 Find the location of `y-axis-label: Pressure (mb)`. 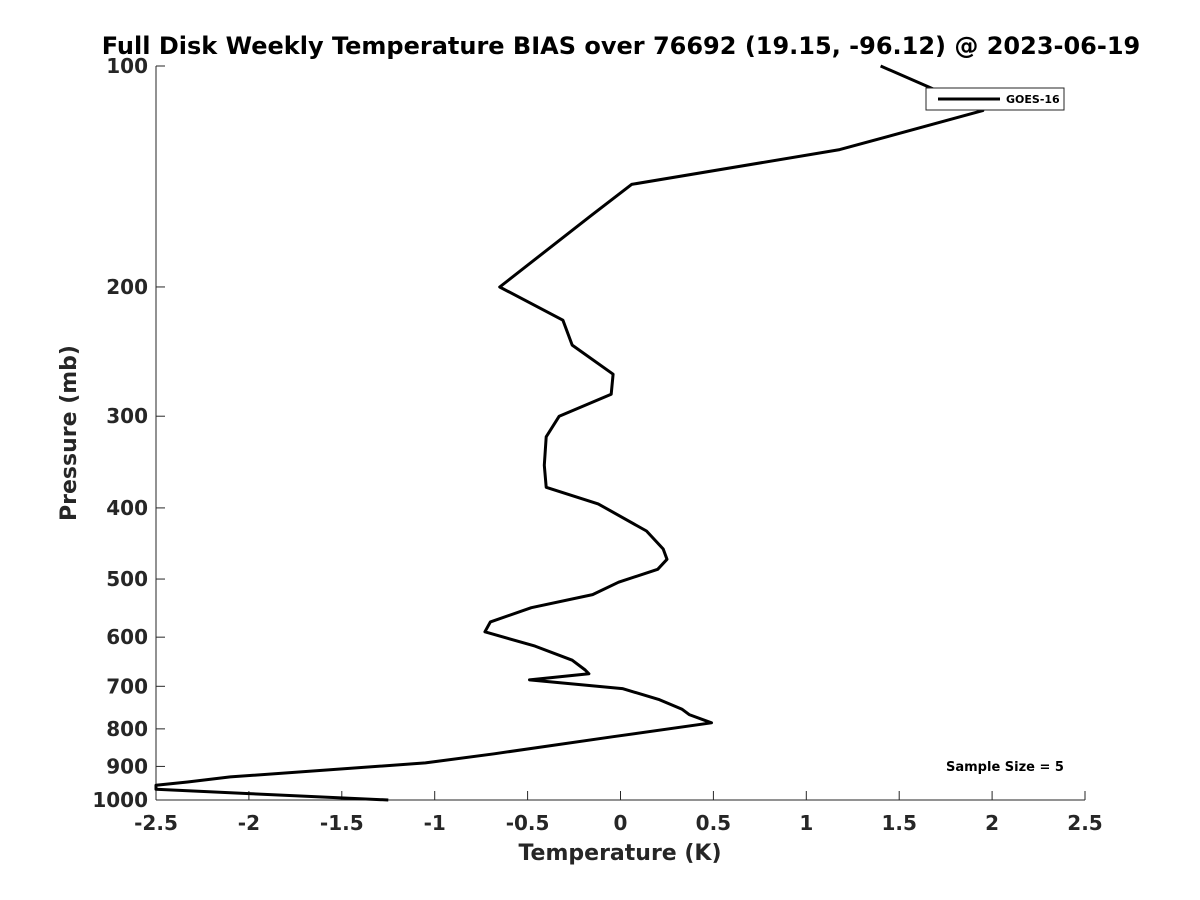

y-axis-label: Pressure (mb) is located at coordinates (69, 433).